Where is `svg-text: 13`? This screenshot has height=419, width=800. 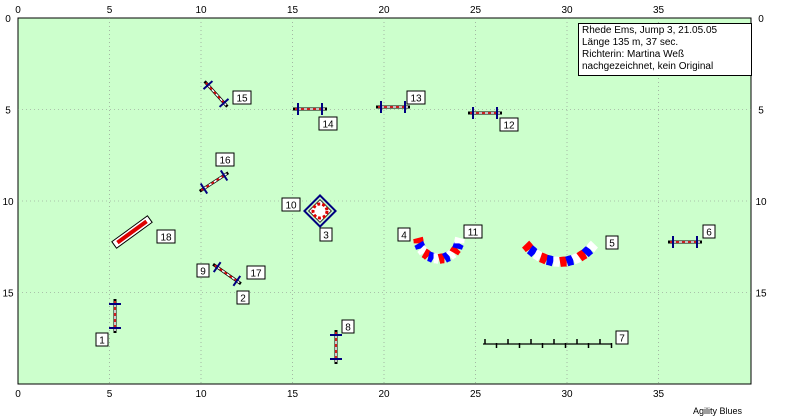
svg-text: 13 is located at coordinates (416, 99).